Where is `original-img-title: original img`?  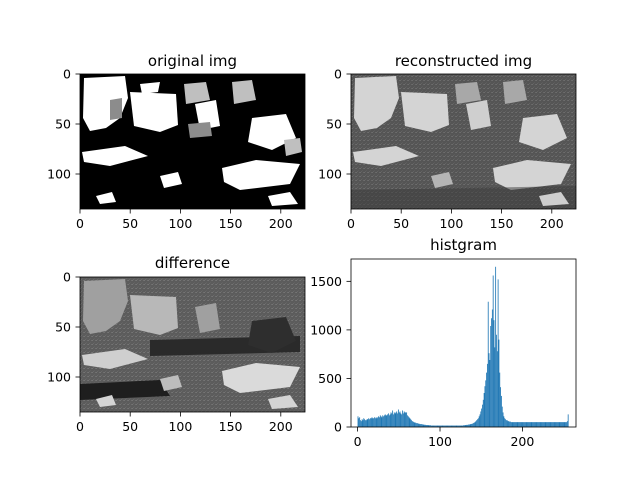 original-img-title: original img is located at coordinates (192, 61).